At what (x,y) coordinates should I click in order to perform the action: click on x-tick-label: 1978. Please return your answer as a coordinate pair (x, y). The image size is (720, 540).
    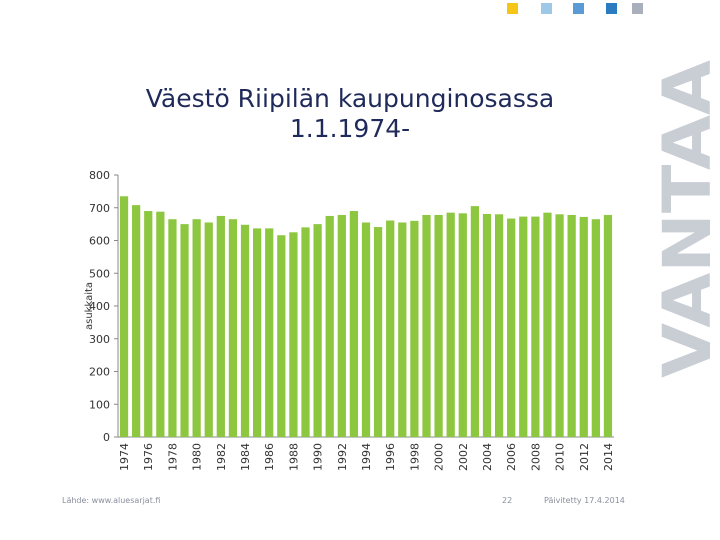
    Looking at the image, I should click on (172, 457).